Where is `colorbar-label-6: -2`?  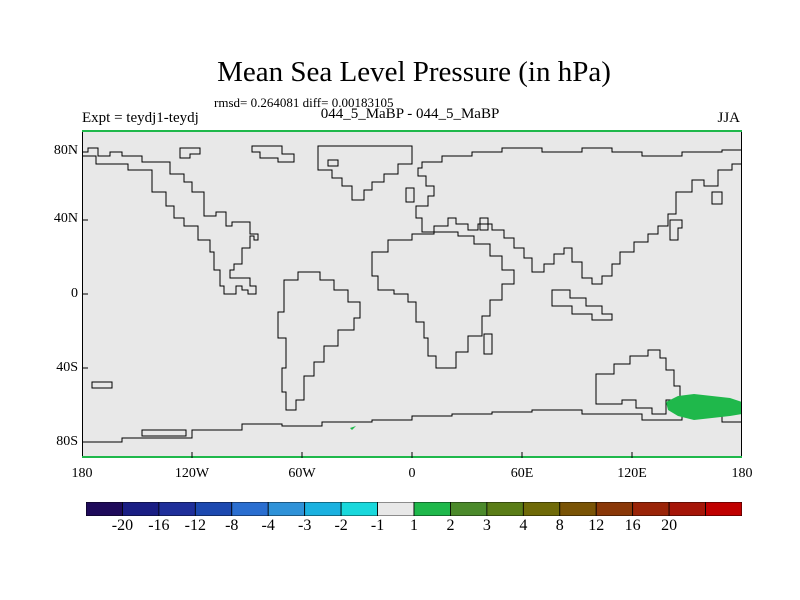 colorbar-label-6: -2 is located at coordinates (341, 525).